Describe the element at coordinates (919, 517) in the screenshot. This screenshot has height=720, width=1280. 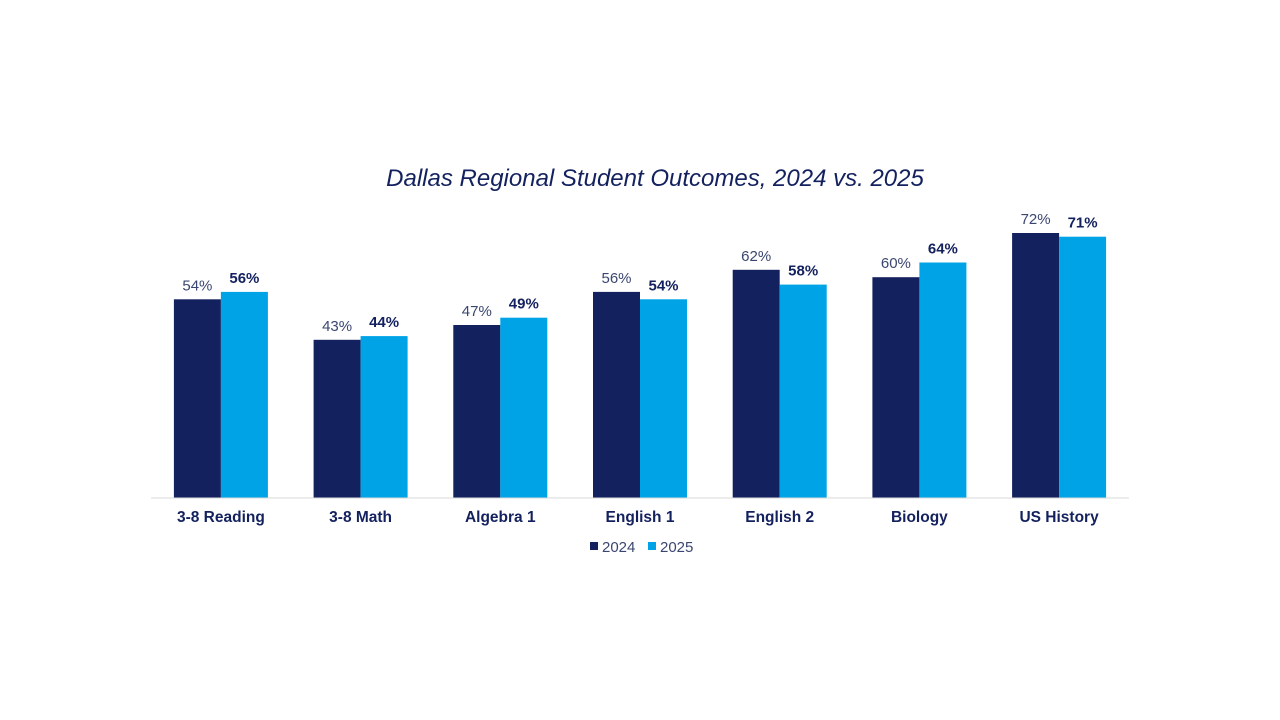
I see `x-tick-label-6: Biology` at that location.